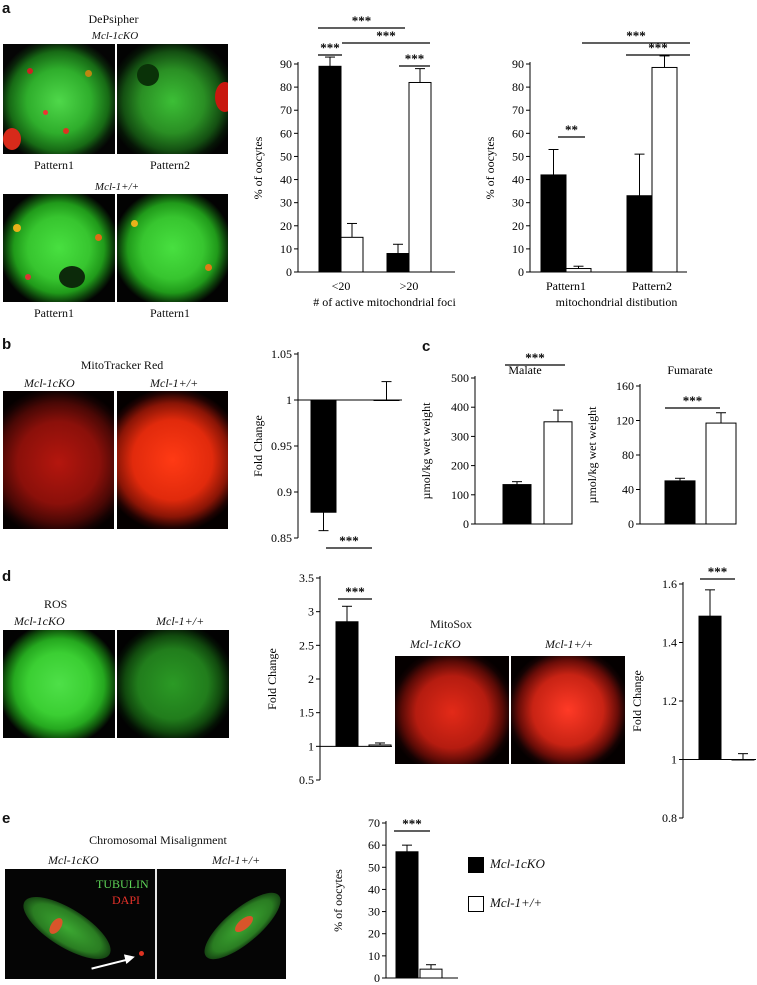 Image resolution: width=757 pixels, height=985 pixels. I want to click on a1-ytick-label: 70, so click(286, 110).